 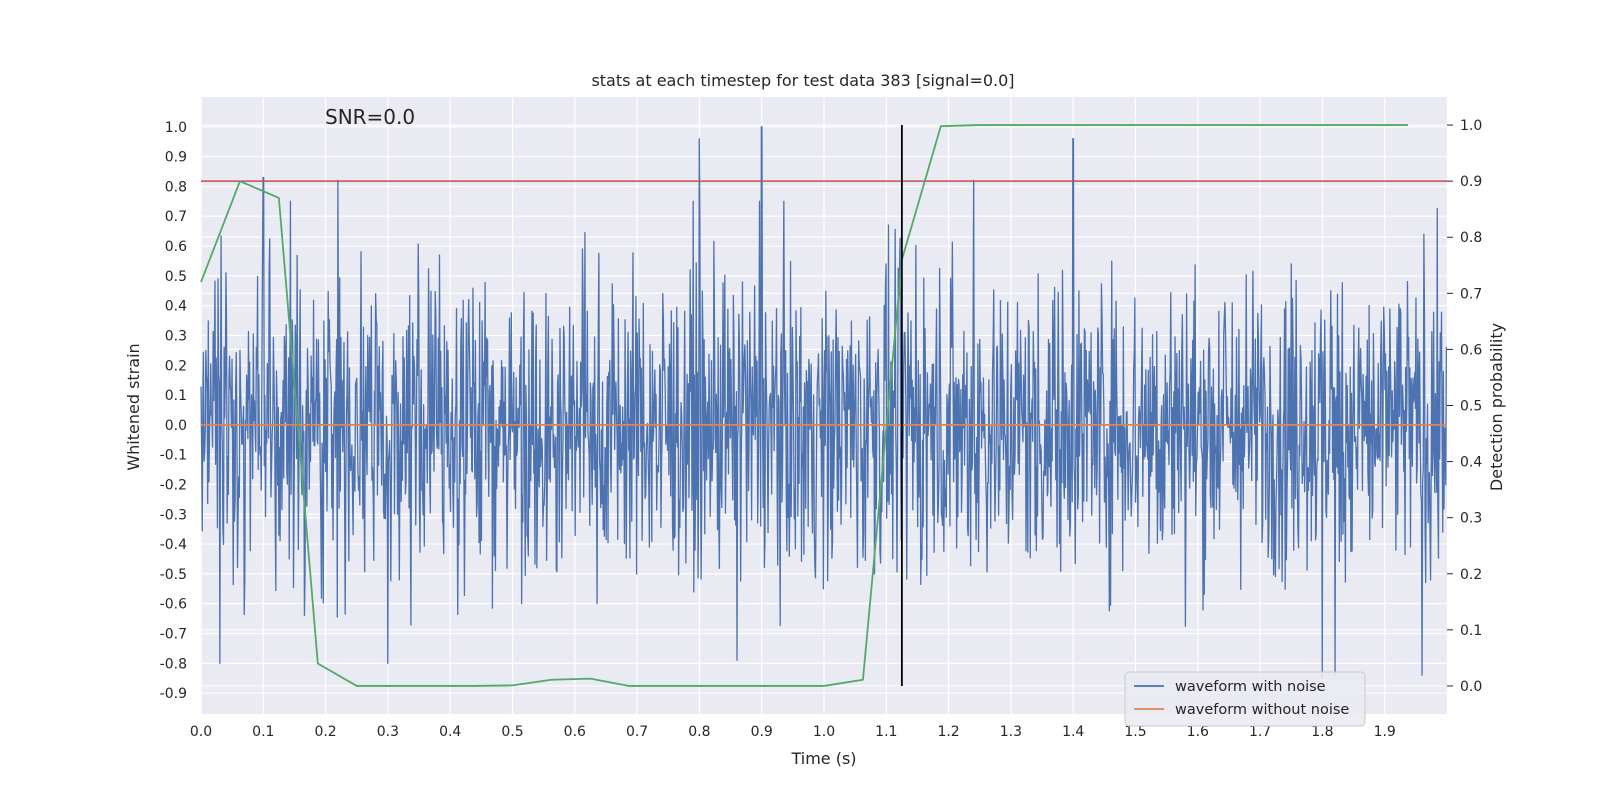 What do you see at coordinates (1250, 687) in the screenshot?
I see `legend-noise-label: waveform with noise` at bounding box center [1250, 687].